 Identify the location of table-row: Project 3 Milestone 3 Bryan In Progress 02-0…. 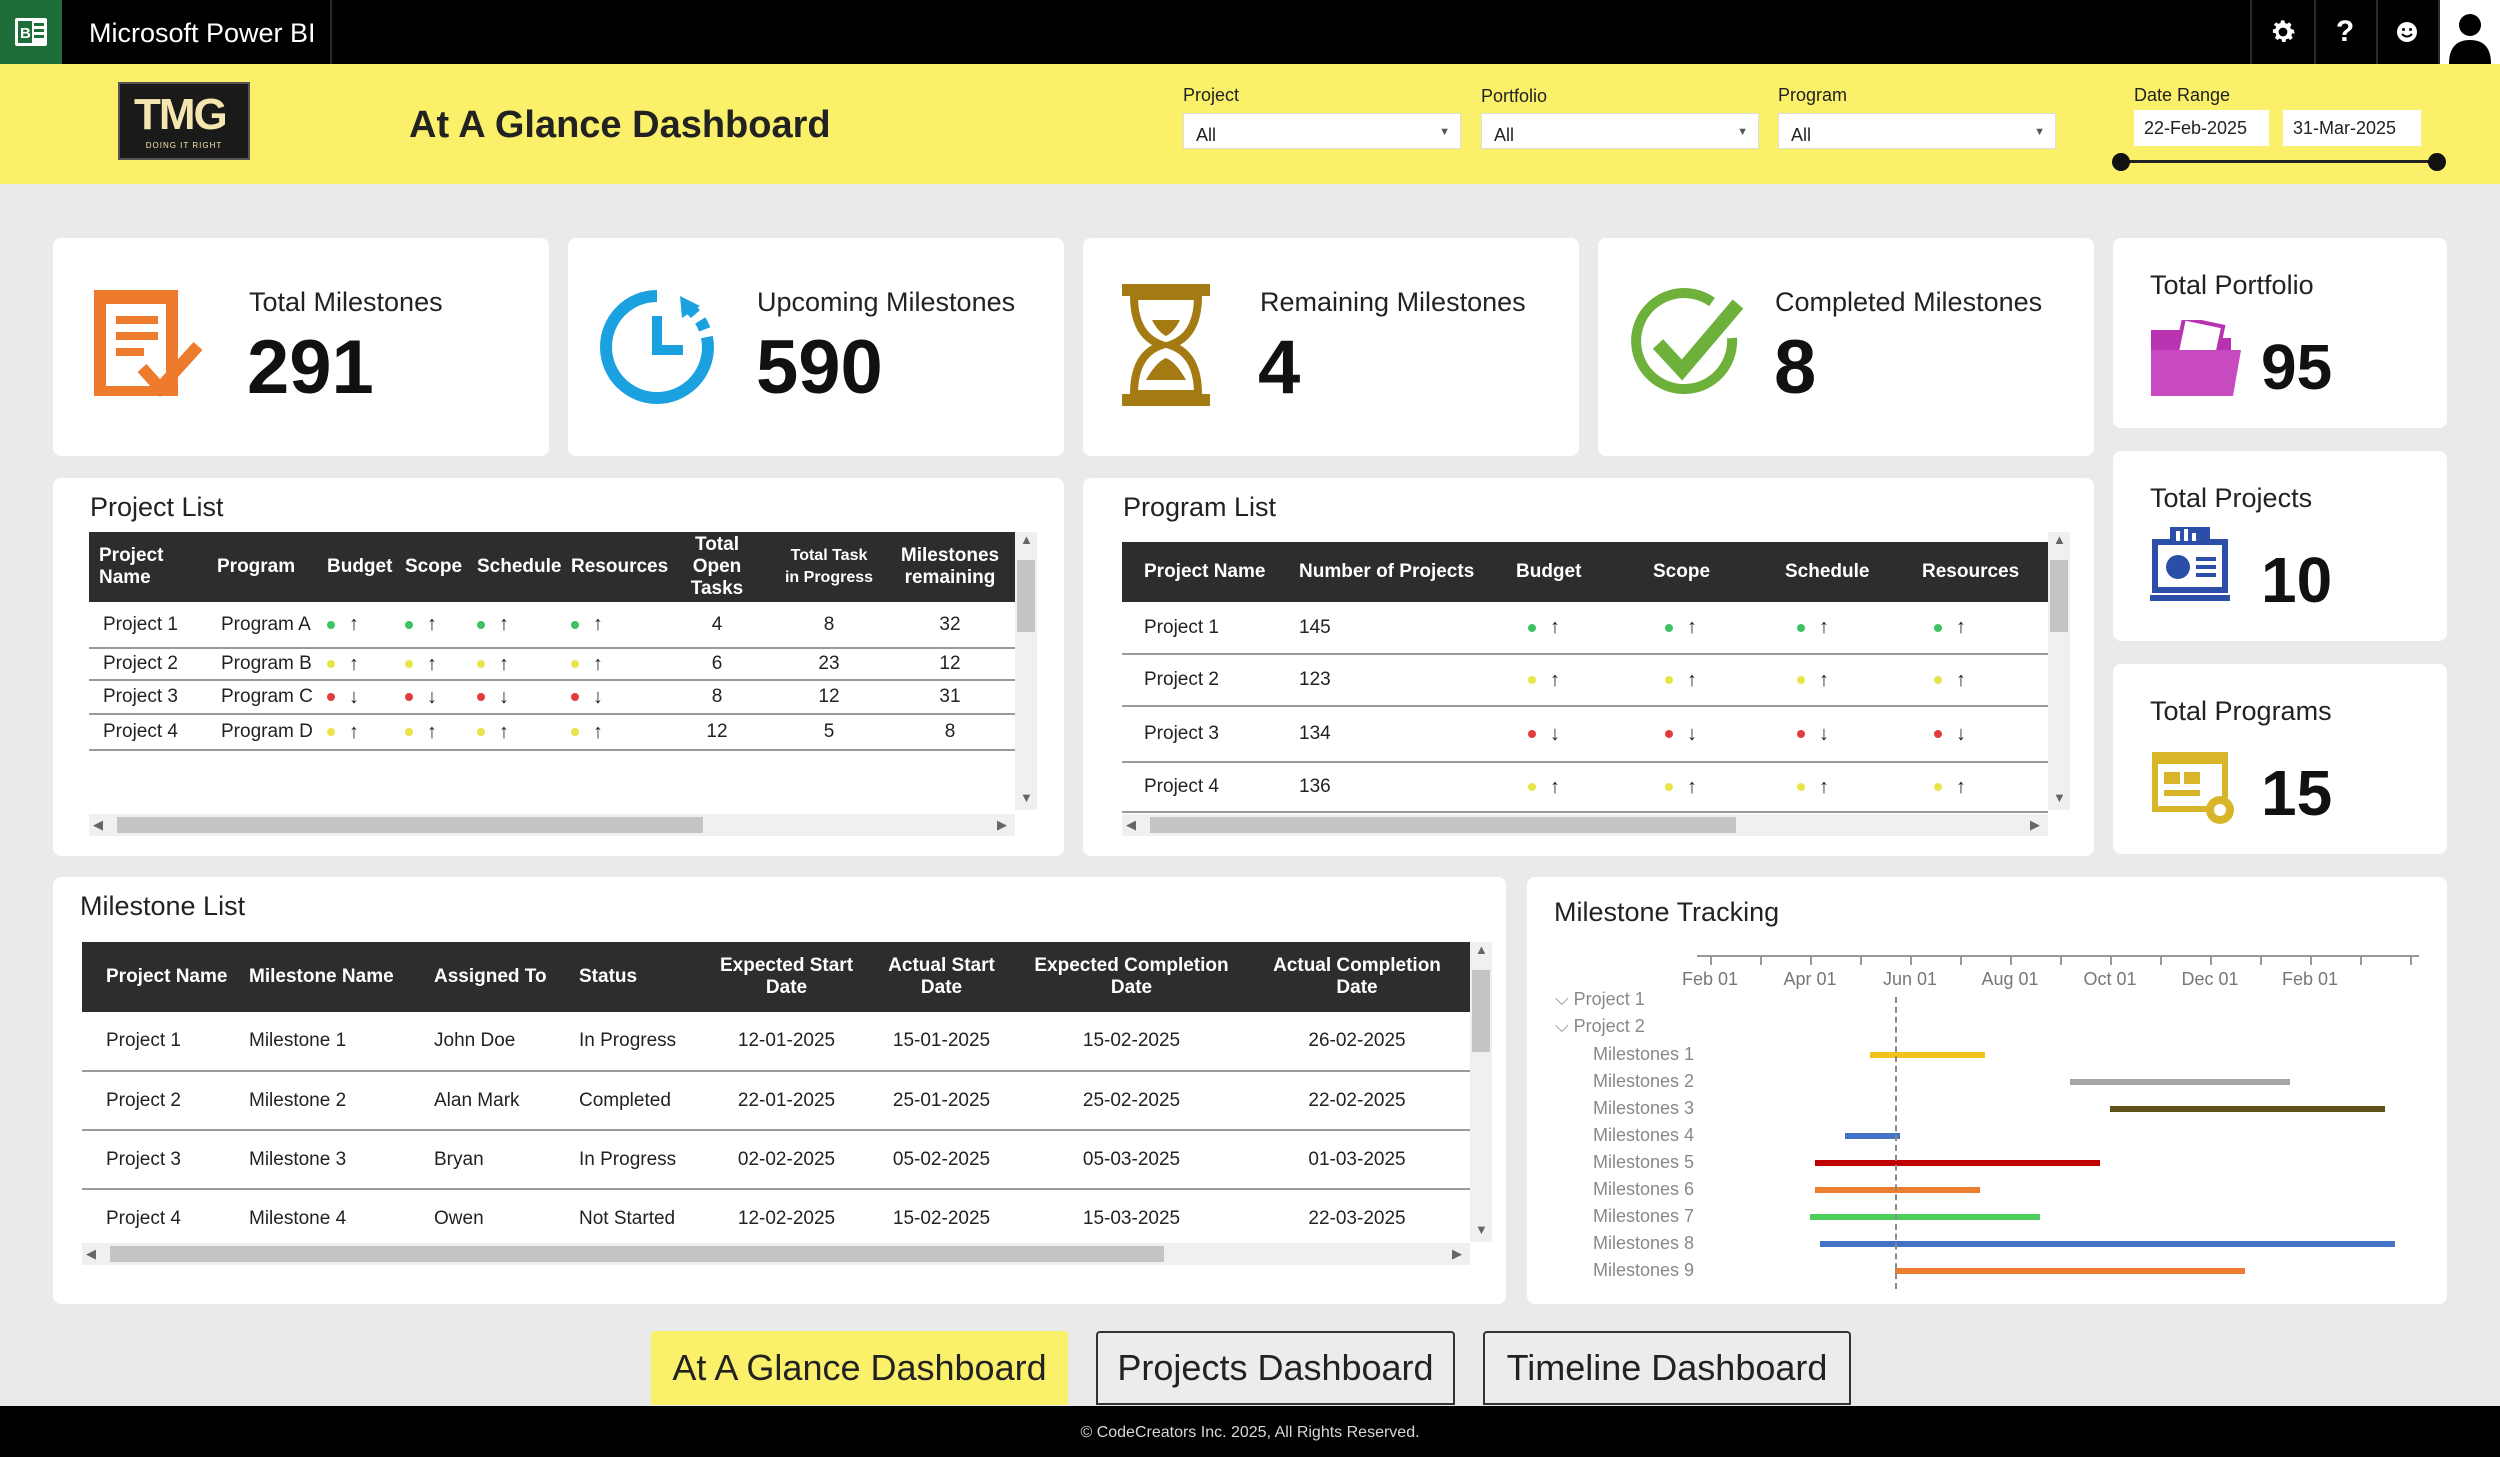
(776, 1160).